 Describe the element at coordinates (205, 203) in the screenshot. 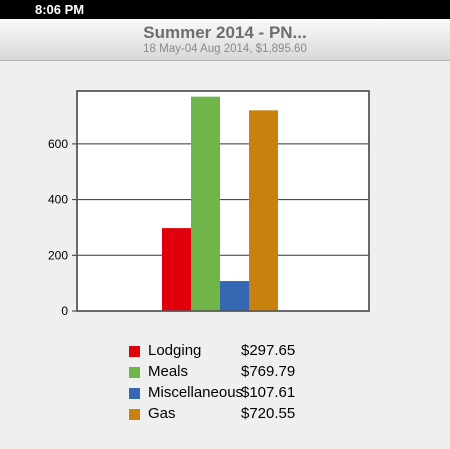

I see `bar-meals` at that location.